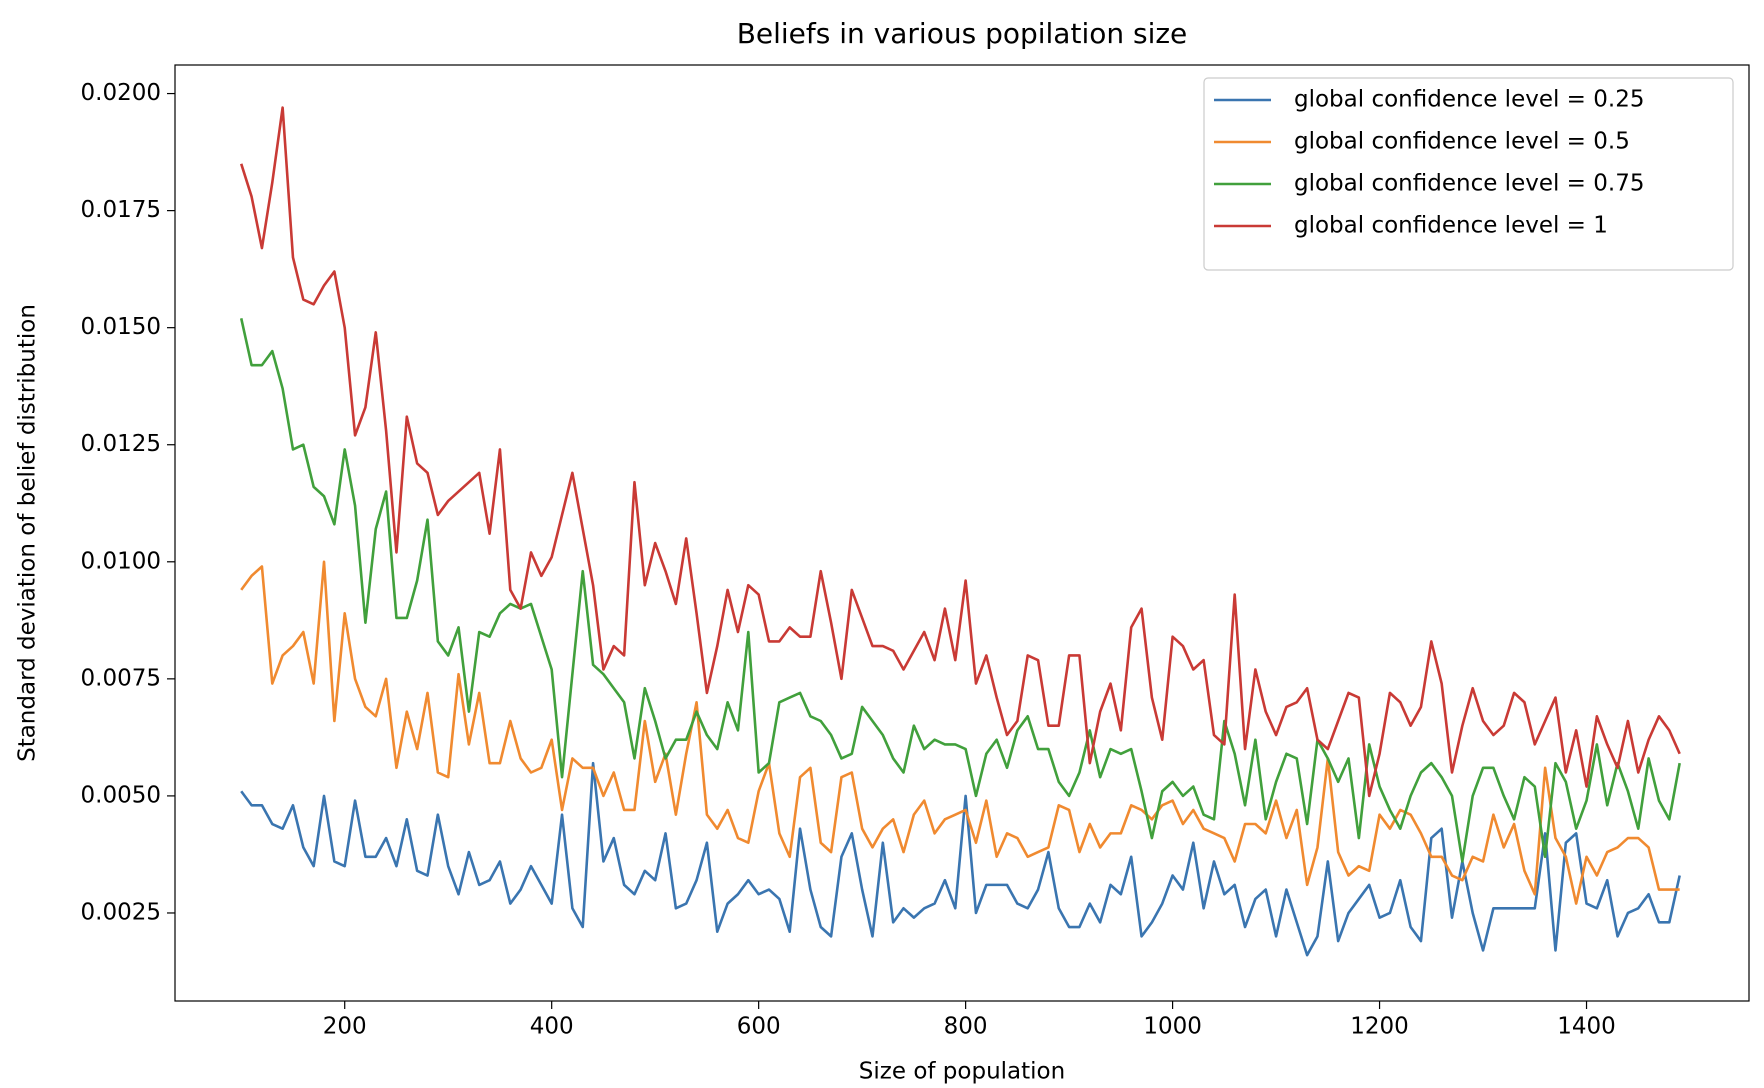  What do you see at coordinates (121, 795) in the screenshot?
I see `y-tick-label: 0.0050` at bounding box center [121, 795].